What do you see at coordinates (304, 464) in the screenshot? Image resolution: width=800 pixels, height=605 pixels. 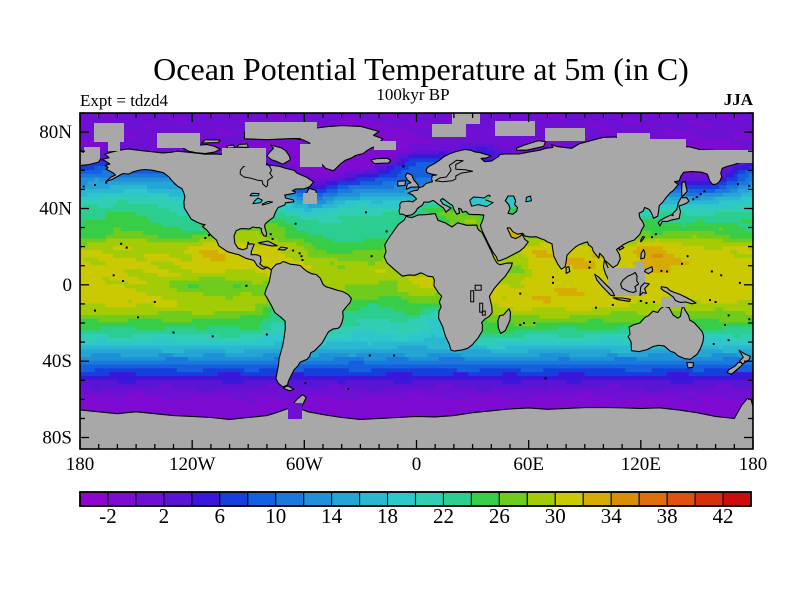 I see `svg-text: 60W` at bounding box center [304, 464].